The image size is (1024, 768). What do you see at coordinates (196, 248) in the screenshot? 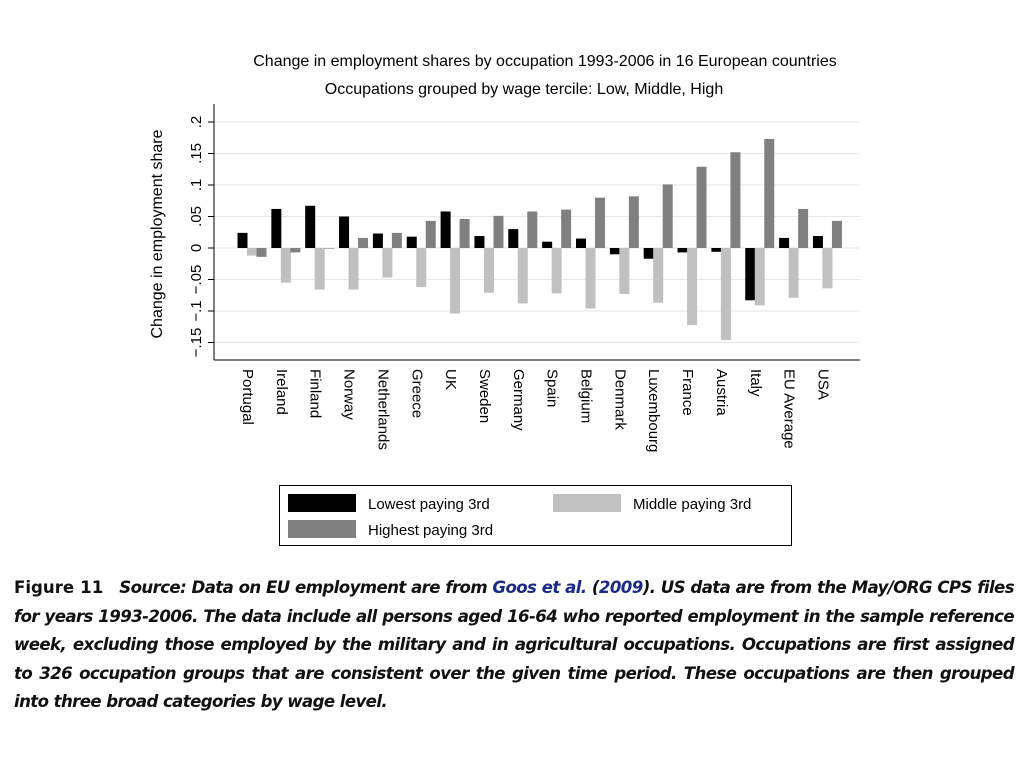
I see `y-tick-label-3: 0` at bounding box center [196, 248].